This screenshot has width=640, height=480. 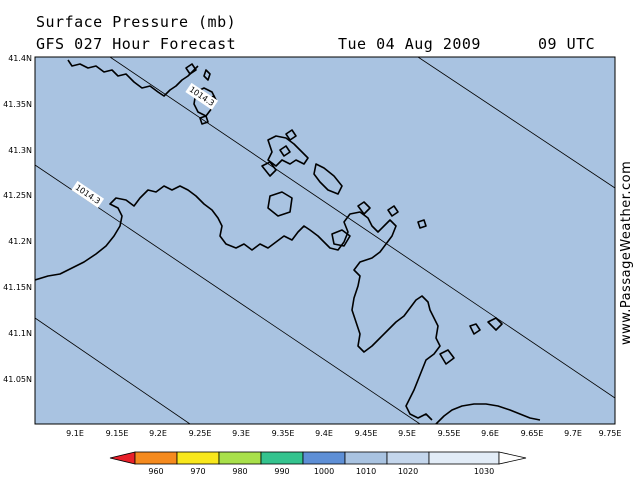 I want to click on watermark-text: www.PassageWeather.com, so click(x=626, y=252).